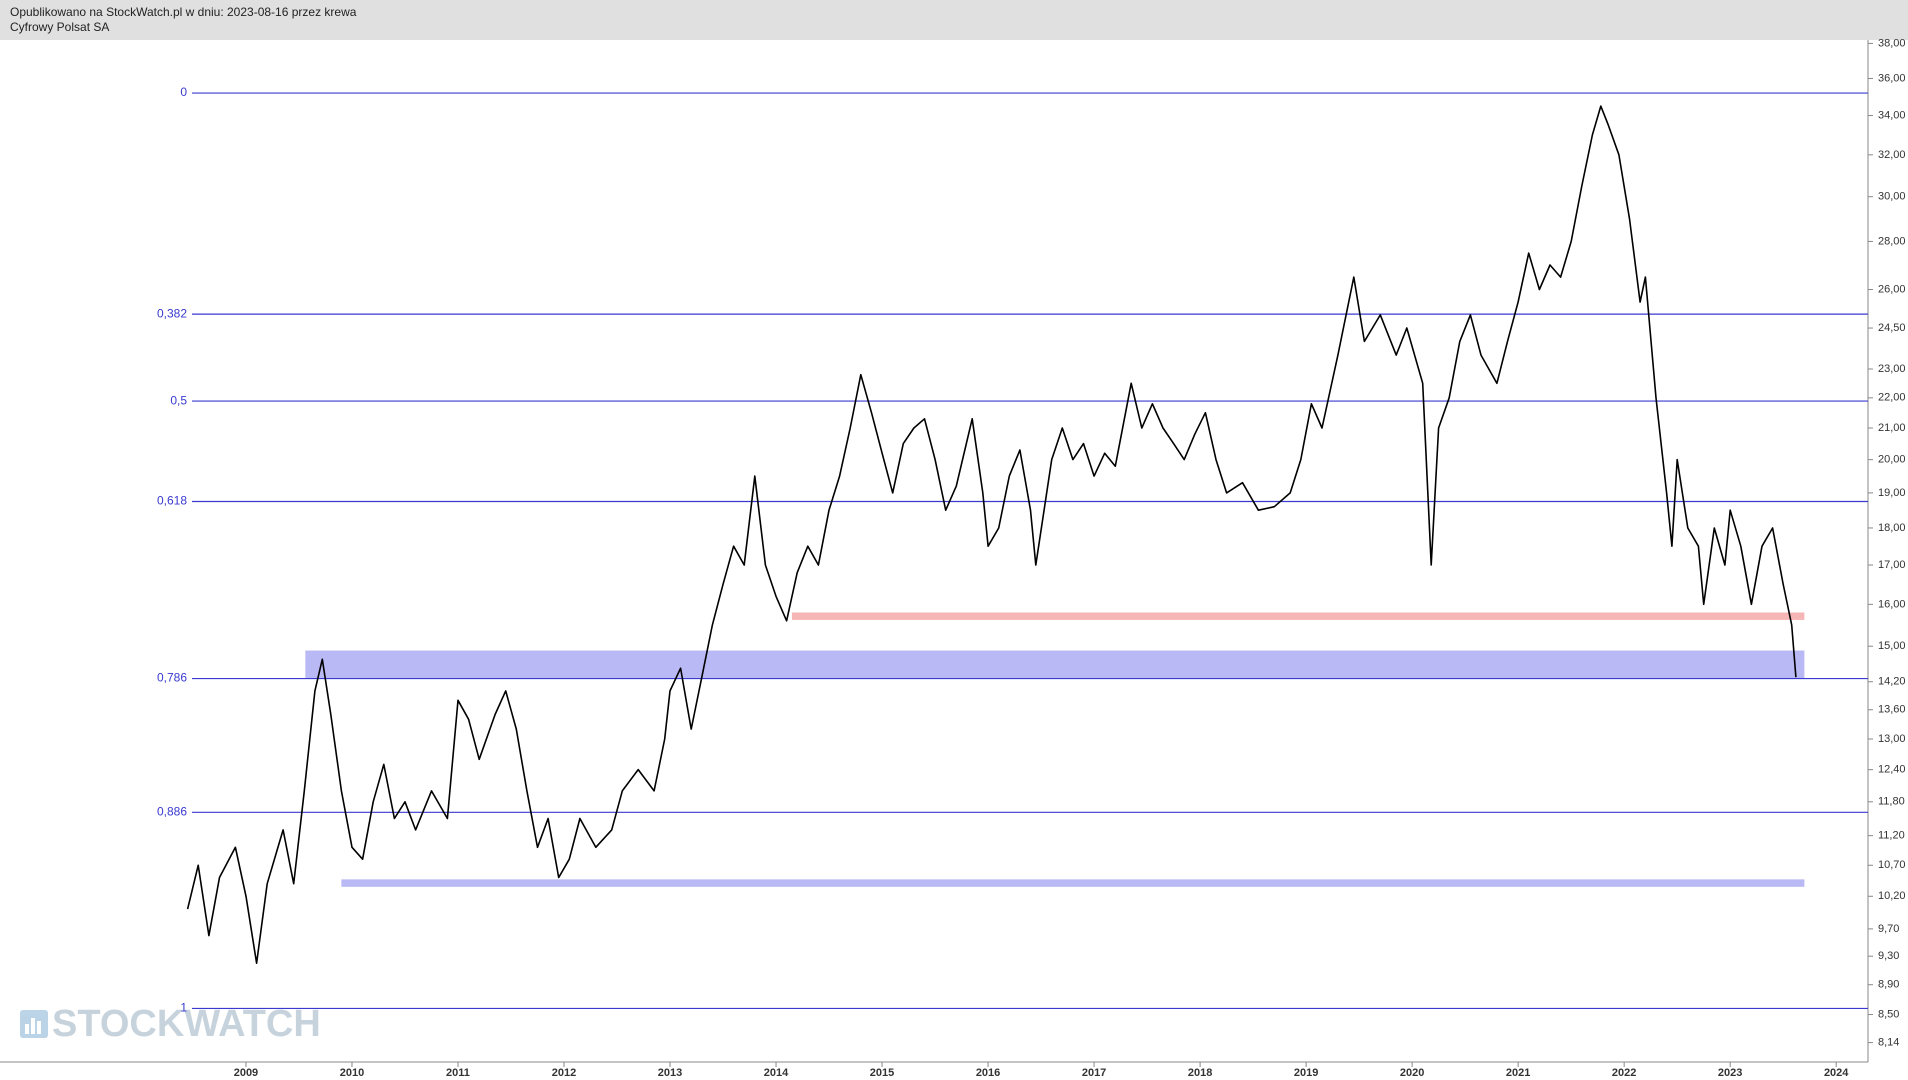 The height and width of the screenshot is (1080, 1908). What do you see at coordinates (882, 1073) in the screenshot?
I see `x-tick-label: 2015` at bounding box center [882, 1073].